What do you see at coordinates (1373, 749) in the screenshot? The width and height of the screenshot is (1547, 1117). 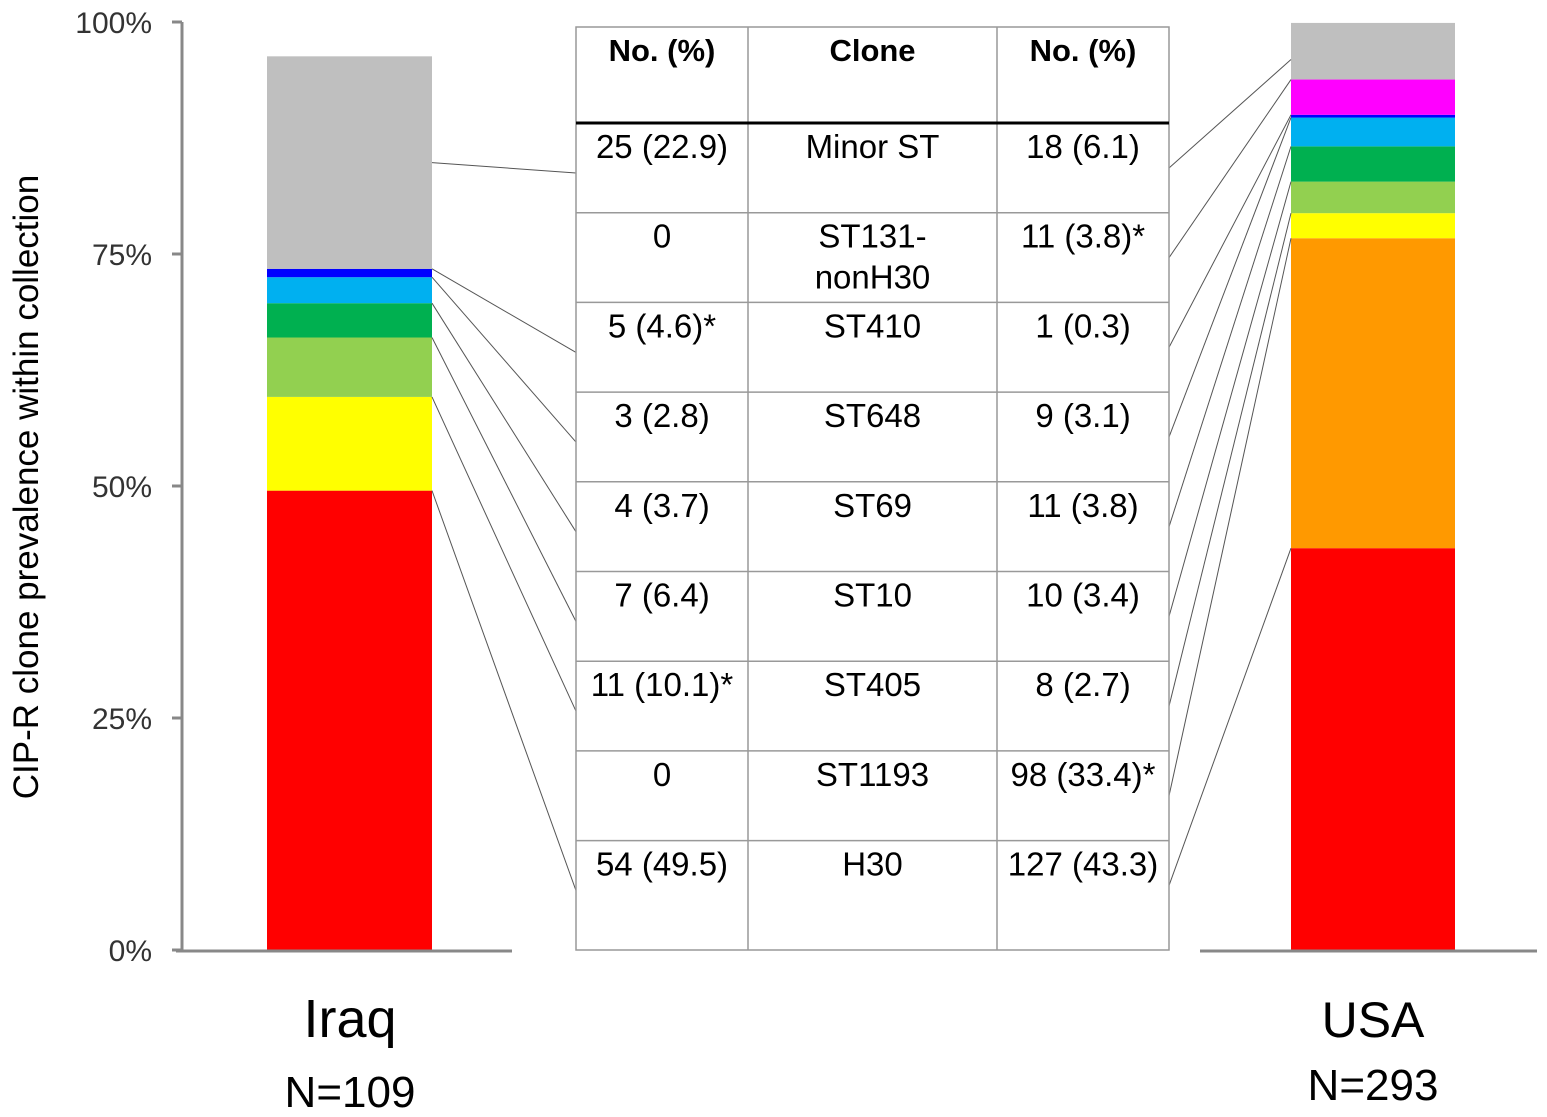 I see `bar-segment-usa-h30` at bounding box center [1373, 749].